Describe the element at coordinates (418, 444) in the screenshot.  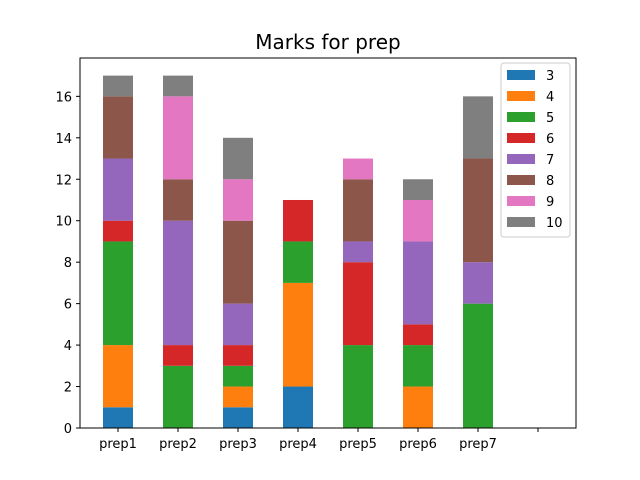
I see `x-tick-label: prep6` at that location.